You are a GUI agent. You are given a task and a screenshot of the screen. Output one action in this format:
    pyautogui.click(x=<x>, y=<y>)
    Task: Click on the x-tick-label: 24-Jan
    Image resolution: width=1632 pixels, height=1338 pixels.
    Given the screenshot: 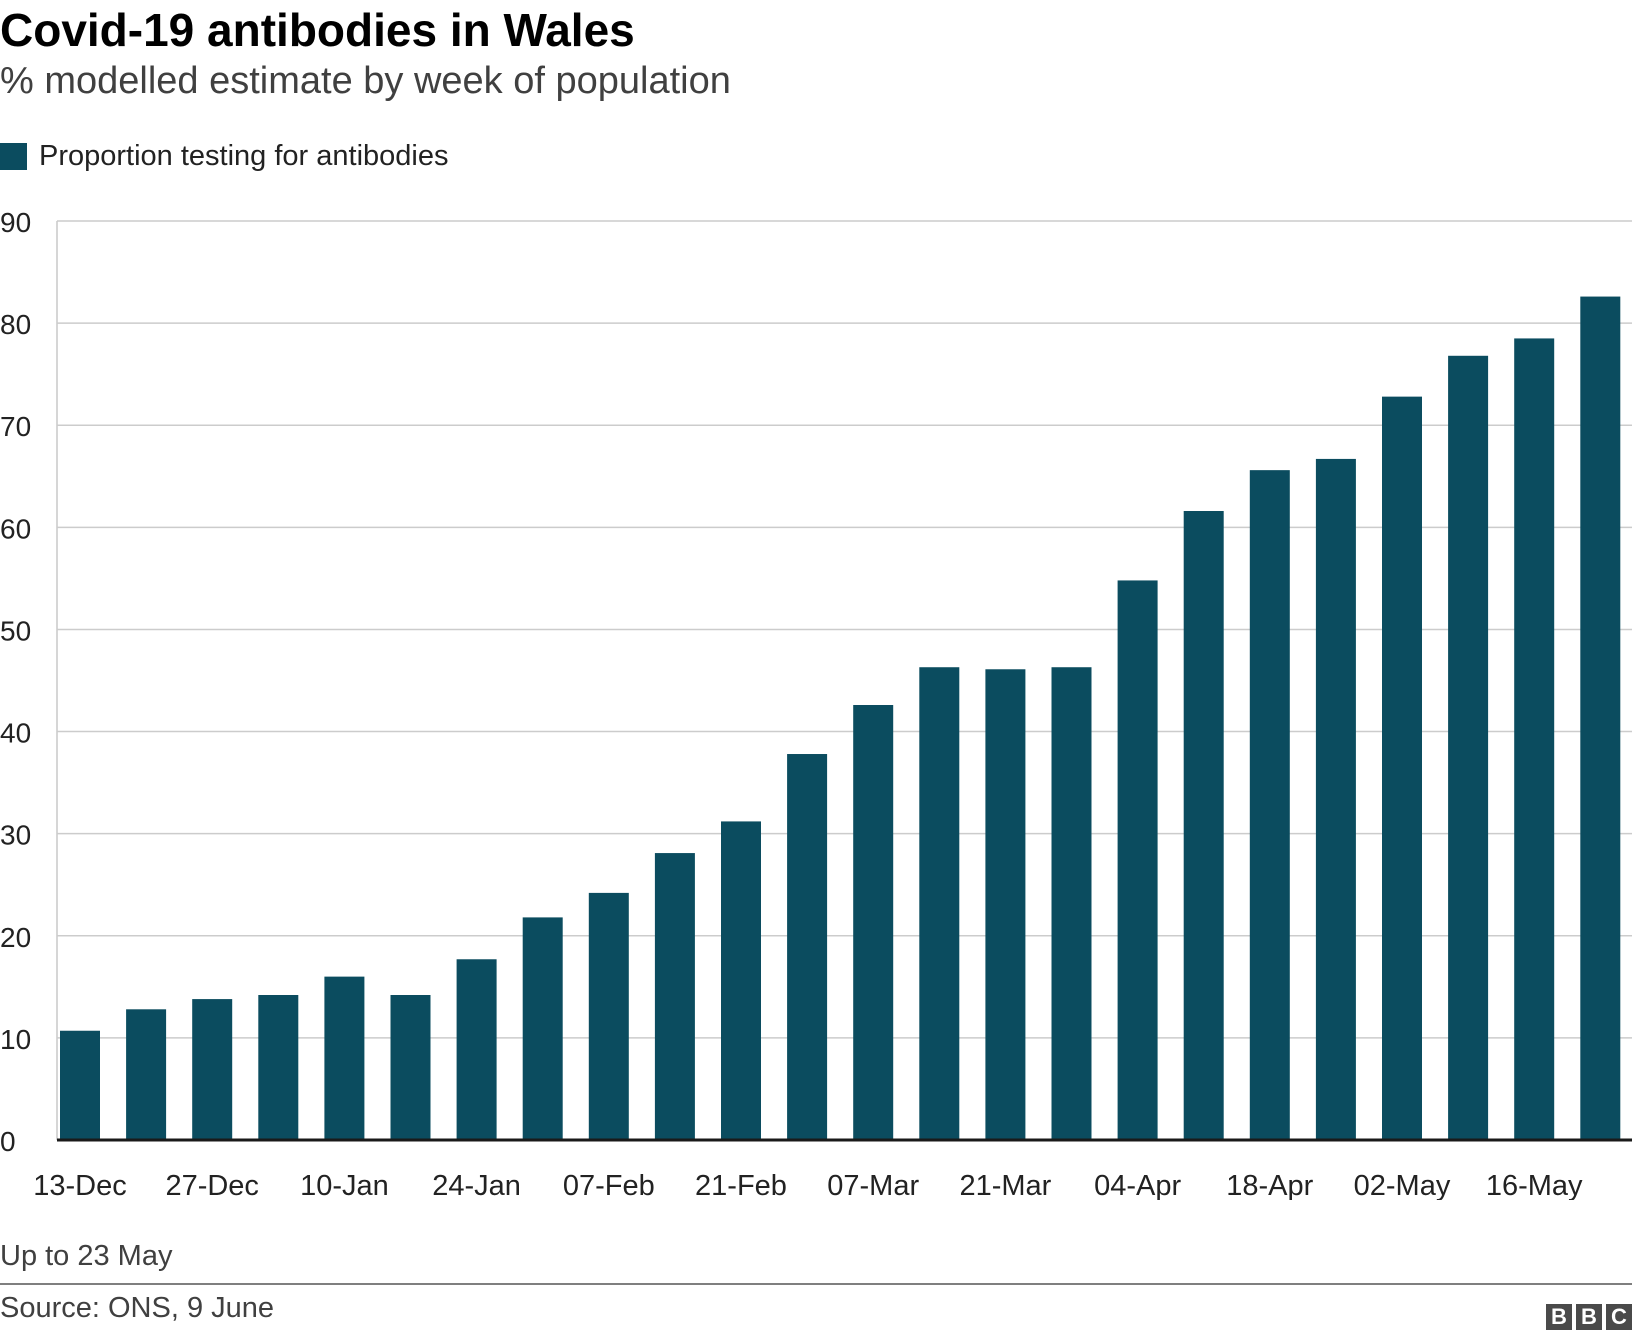 What is the action you would take?
    pyautogui.click(x=476, y=1185)
    